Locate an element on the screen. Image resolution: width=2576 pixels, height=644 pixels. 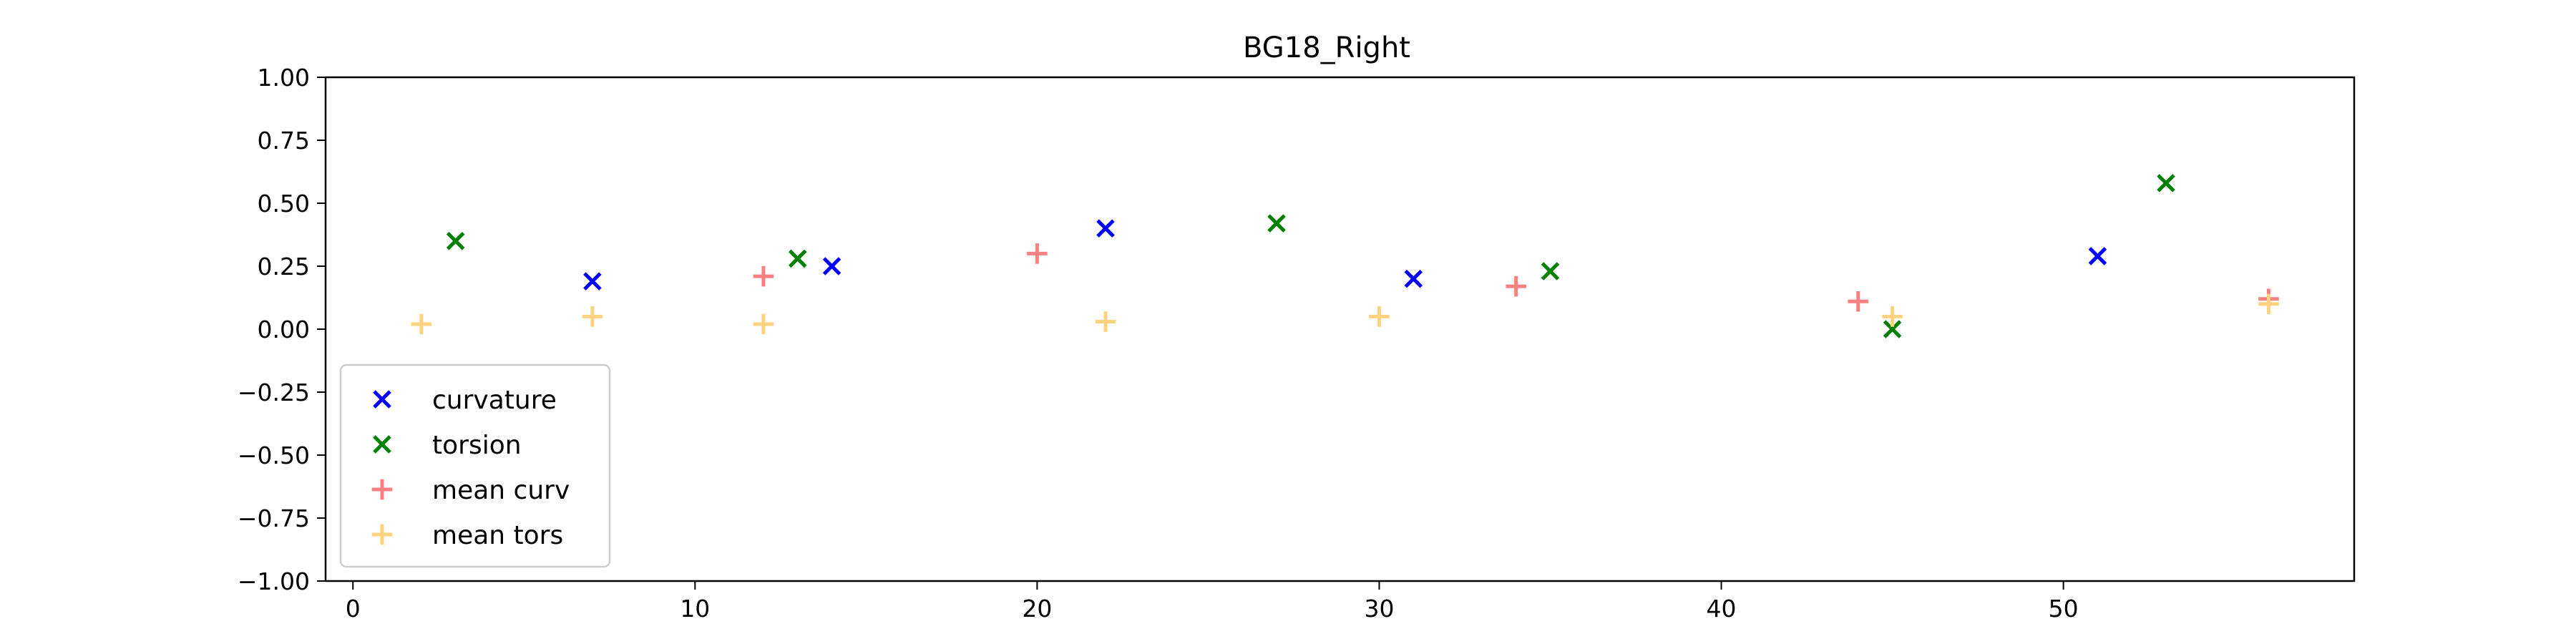
series-mean-curv is located at coordinates (1516, 277).